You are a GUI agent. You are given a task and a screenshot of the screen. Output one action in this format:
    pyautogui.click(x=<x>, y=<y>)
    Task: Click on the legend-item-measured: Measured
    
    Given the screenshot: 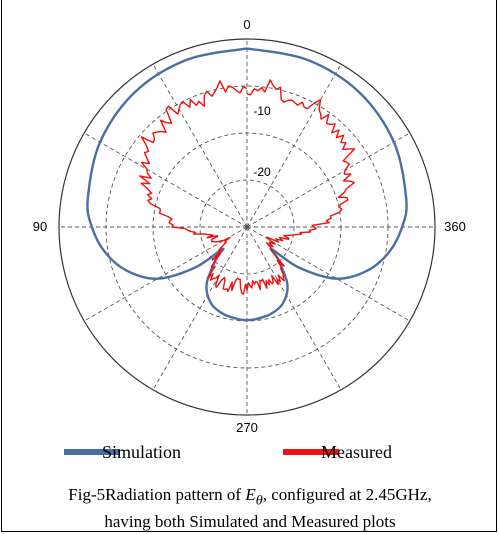 What is the action you would take?
    pyautogui.click(x=337, y=452)
    